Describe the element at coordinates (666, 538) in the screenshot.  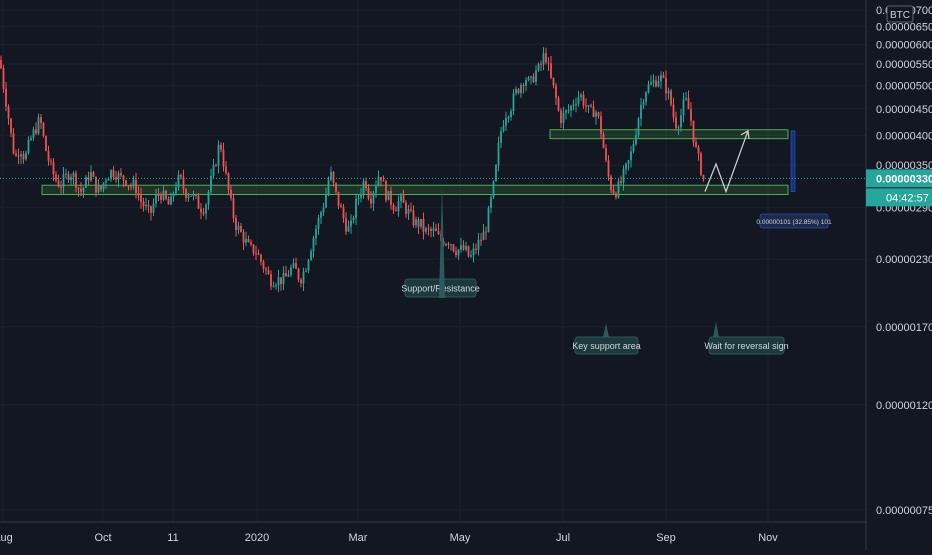
I see `x-tick-label: Sep` at that location.